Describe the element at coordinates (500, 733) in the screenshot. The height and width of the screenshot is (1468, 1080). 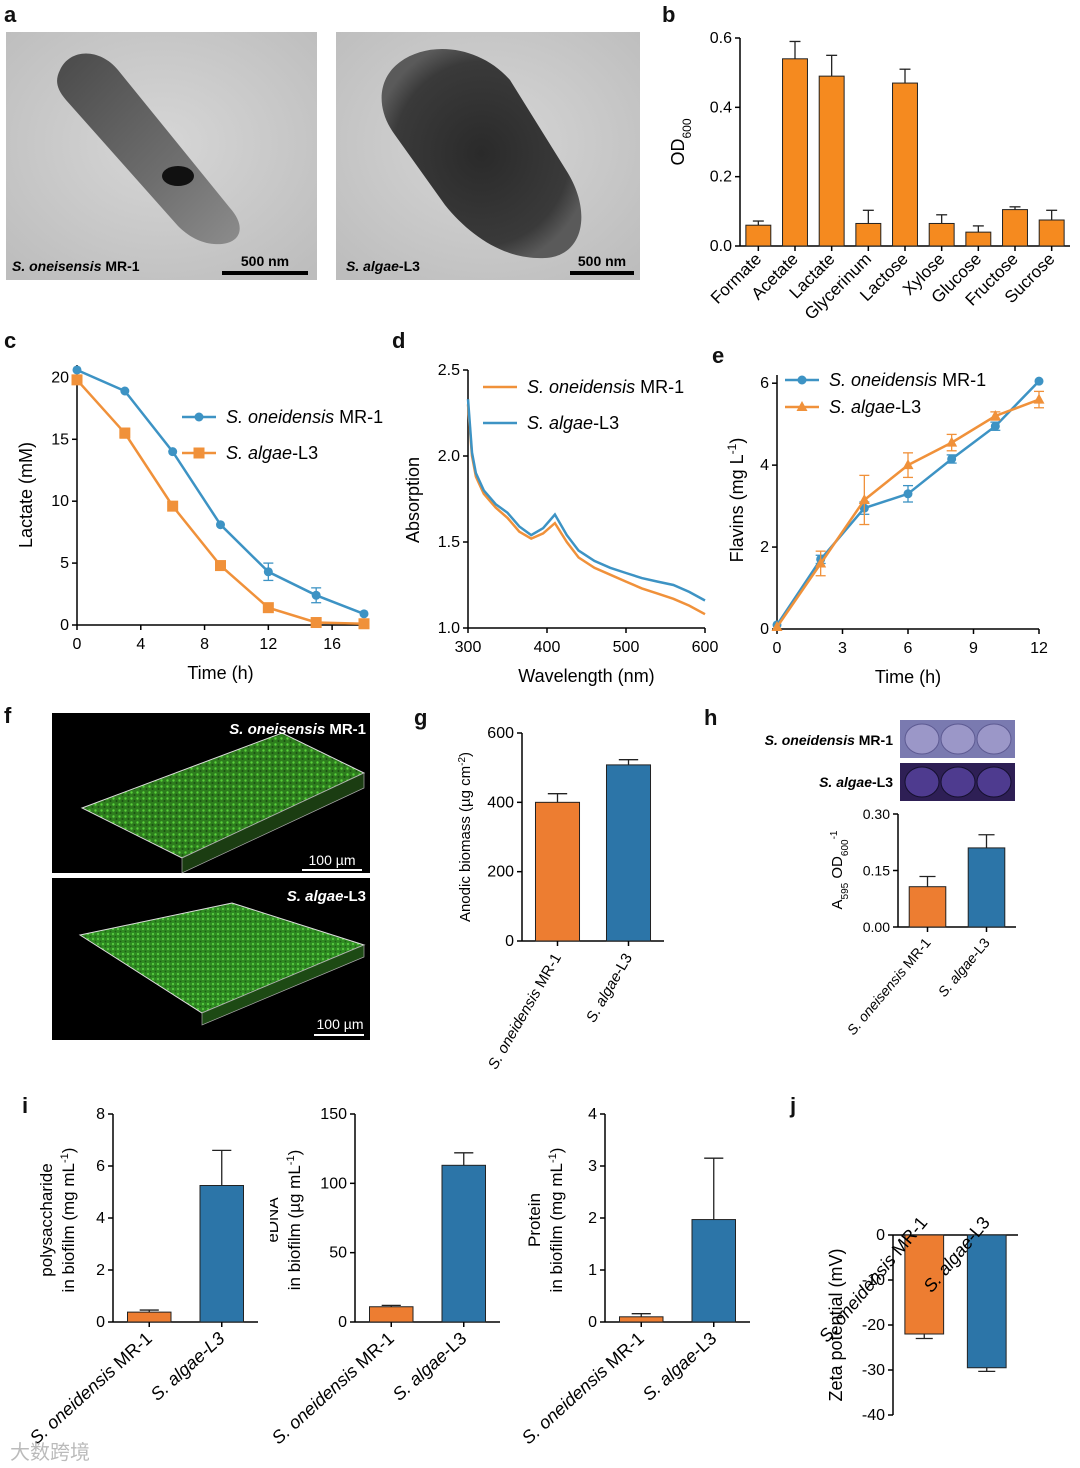
I see `y-tick-label: 600` at that location.